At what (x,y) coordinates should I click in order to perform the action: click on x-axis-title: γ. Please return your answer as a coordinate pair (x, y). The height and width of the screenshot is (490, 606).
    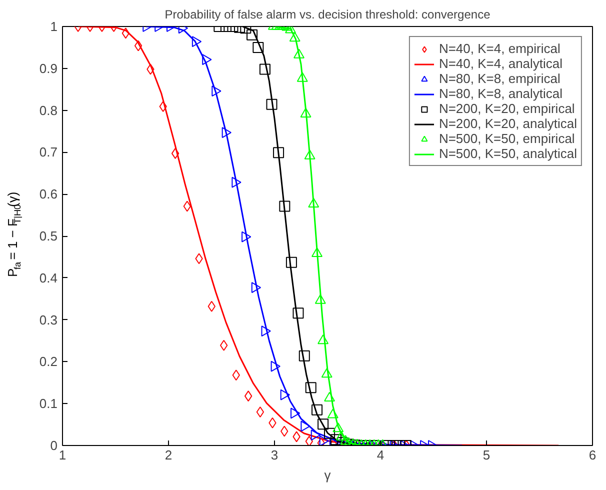
    Looking at the image, I should click on (328, 475).